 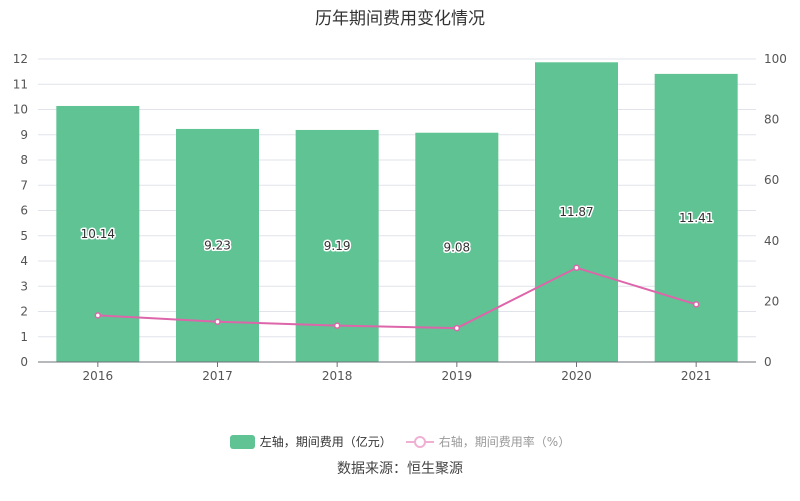 I want to click on legend-item-rate: 右轴，期间费用率（%）, so click(x=488, y=441).